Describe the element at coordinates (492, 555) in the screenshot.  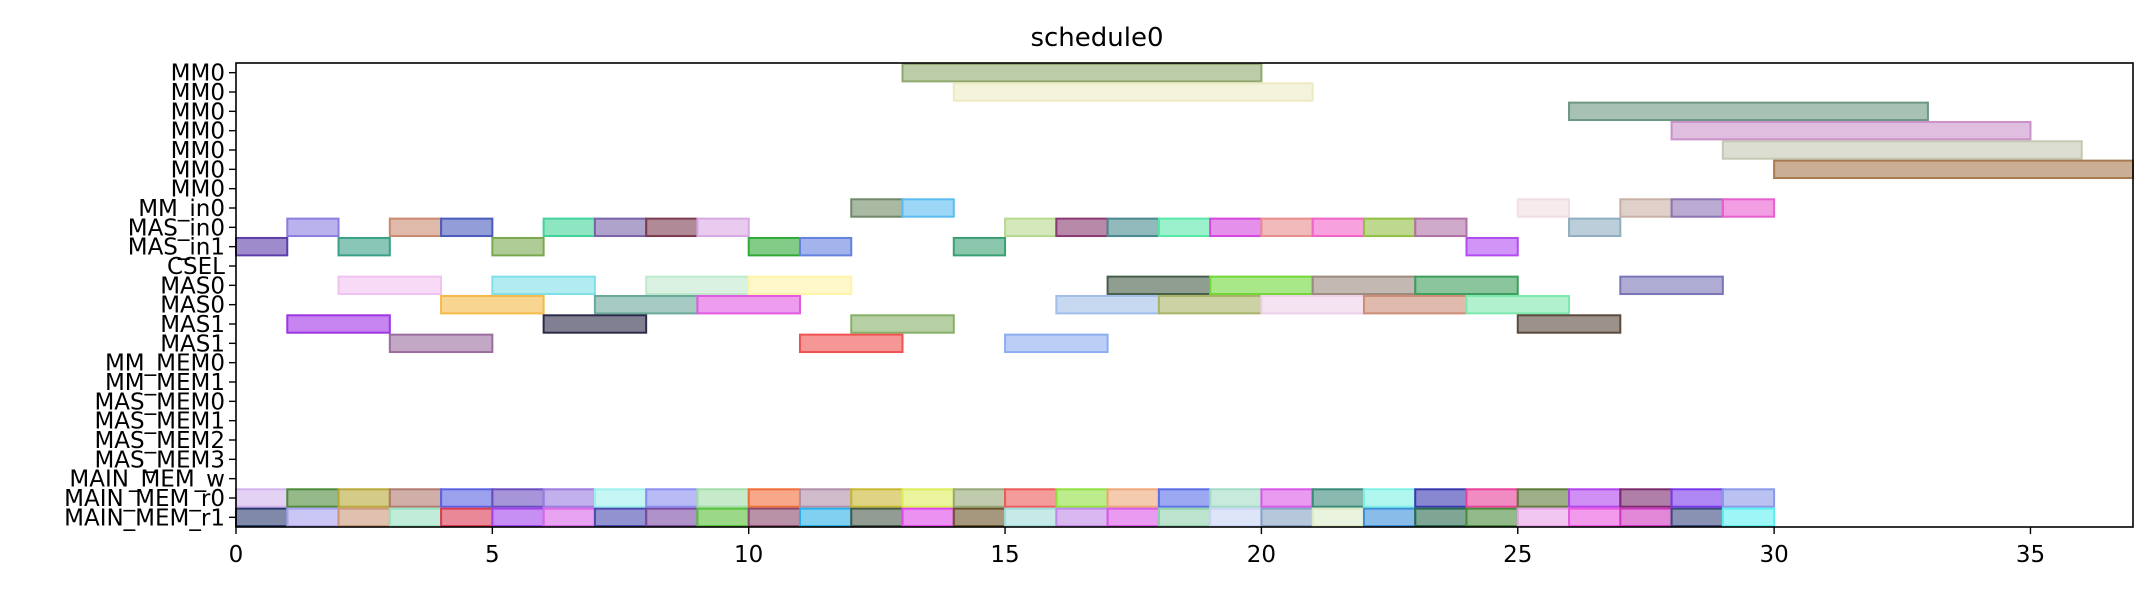
I see `x-tick-label: 5` at that location.